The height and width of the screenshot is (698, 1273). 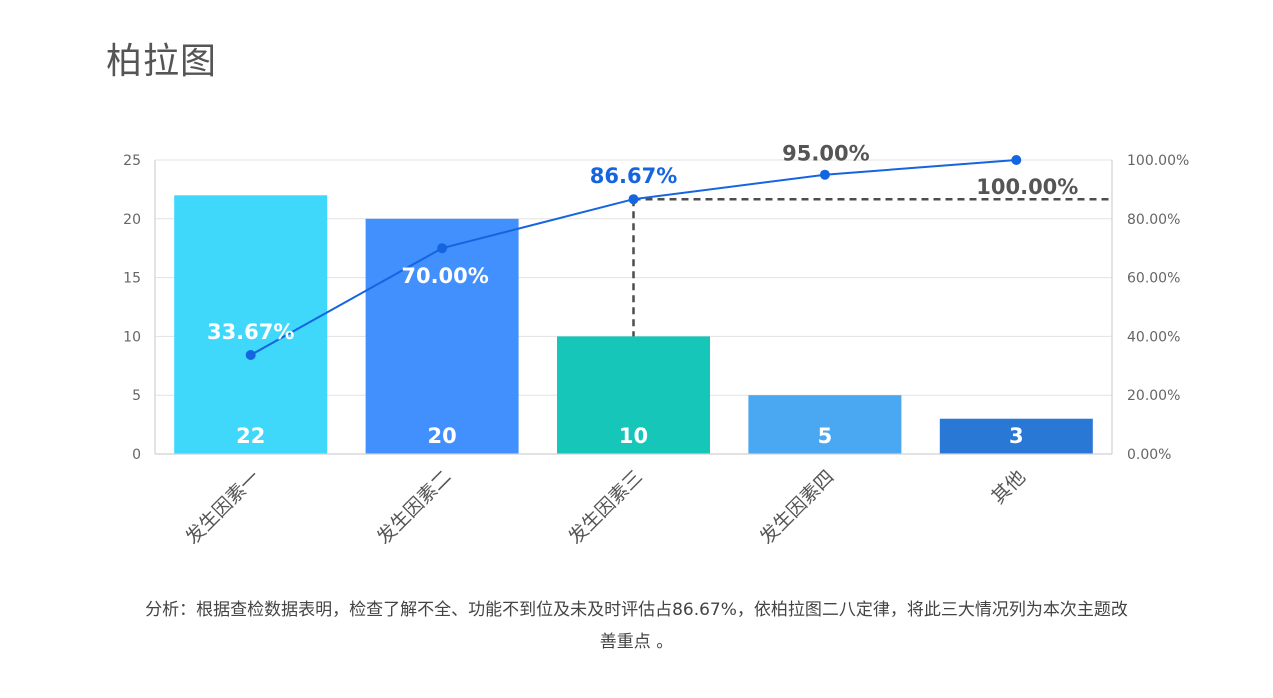 What do you see at coordinates (250, 436) in the screenshot?
I see `bar-value-label: 22` at bounding box center [250, 436].